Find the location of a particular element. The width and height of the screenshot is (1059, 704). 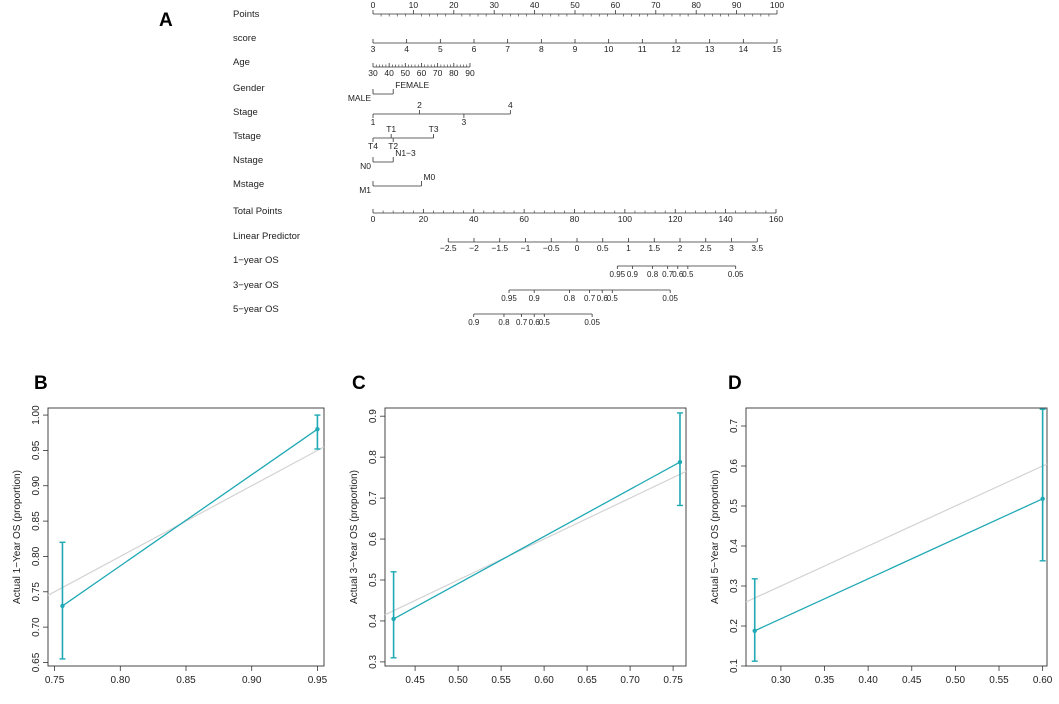

nomogram-tick-label-linear-predictor-8: 1.5 is located at coordinates (654, 248).